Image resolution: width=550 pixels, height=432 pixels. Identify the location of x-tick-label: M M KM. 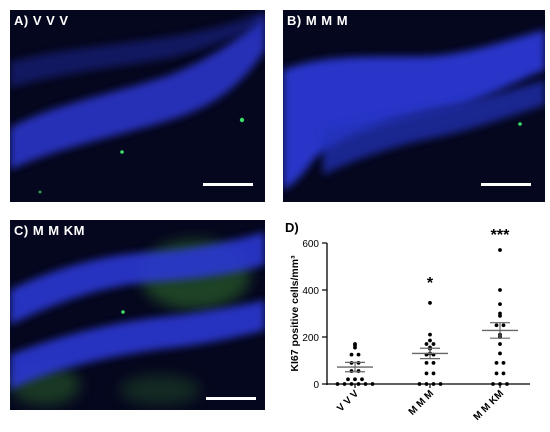
(489, 405).